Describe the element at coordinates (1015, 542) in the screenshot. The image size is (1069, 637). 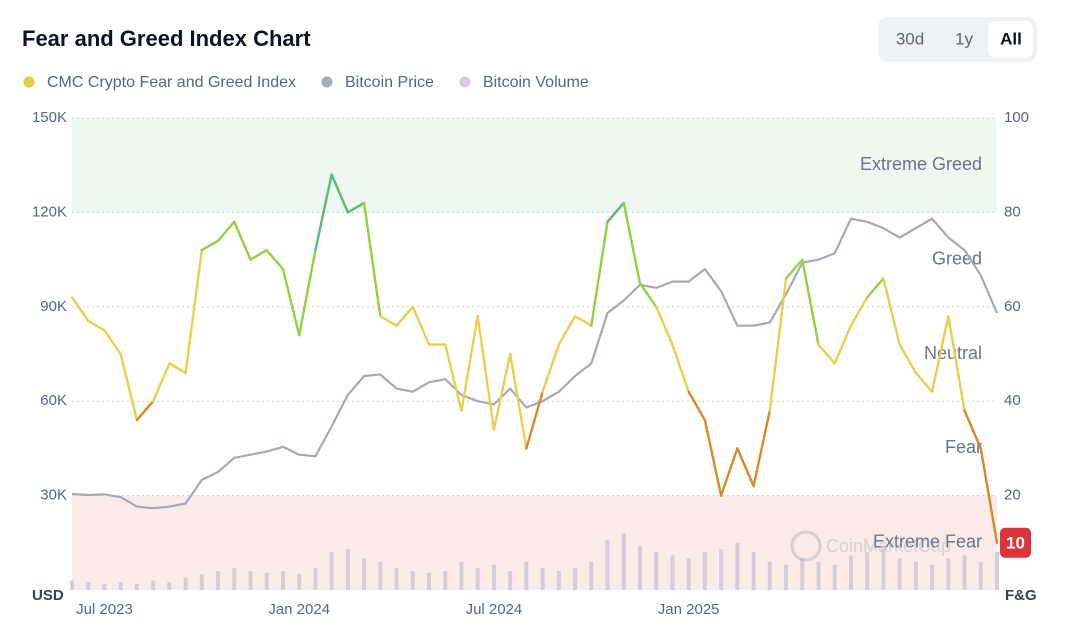
I see `current-value-badge` at that location.